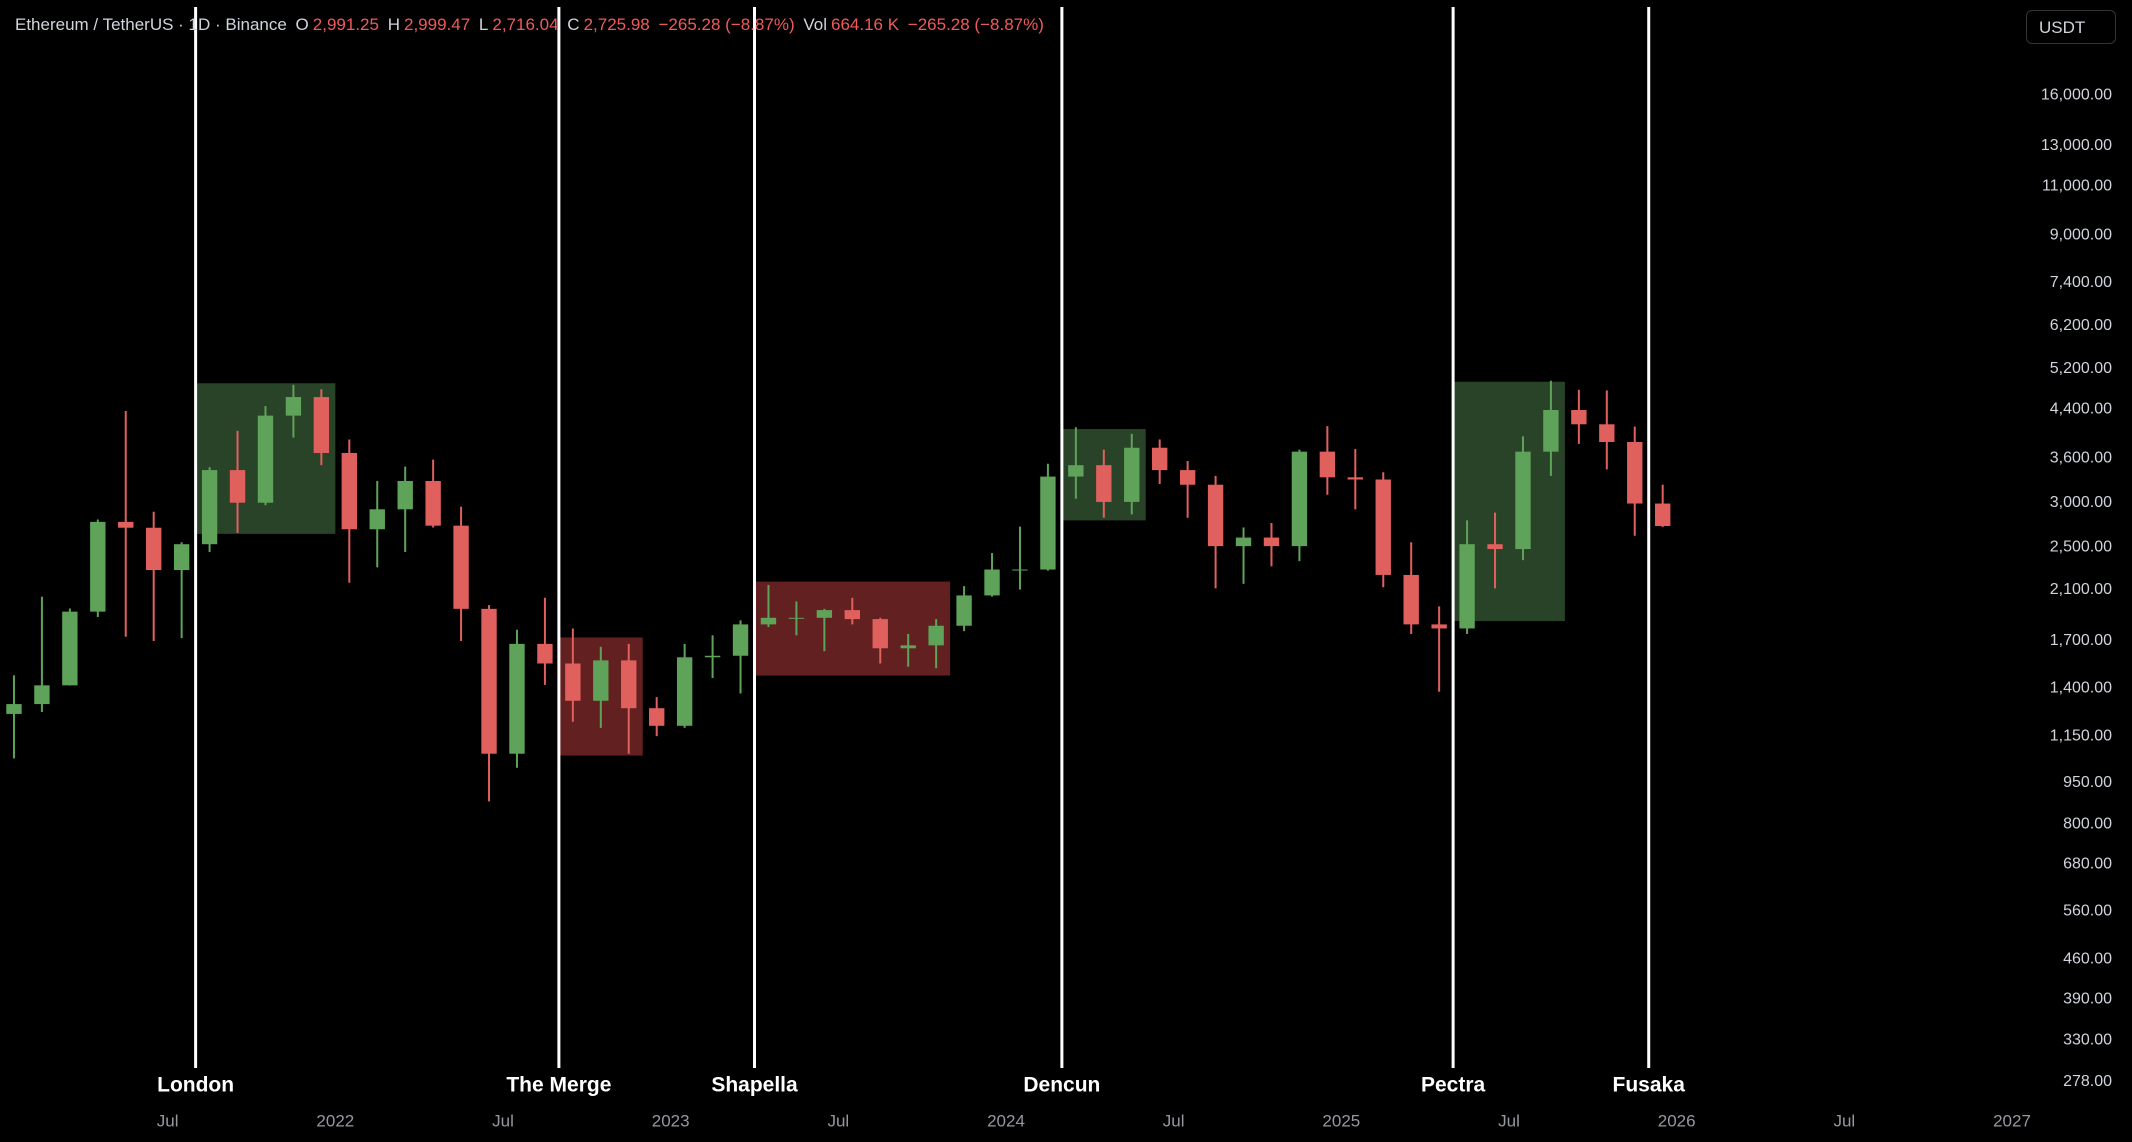  Describe the element at coordinates (815, 24) in the screenshot. I see `volume-label: Vol` at that location.